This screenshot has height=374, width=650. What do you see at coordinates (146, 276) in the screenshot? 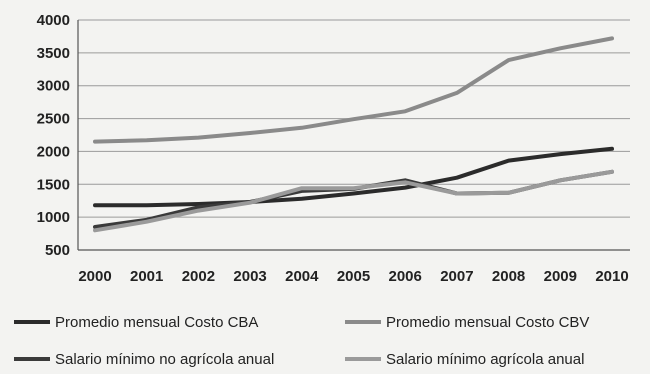
I see `x-tick-label: 2001` at bounding box center [146, 276].